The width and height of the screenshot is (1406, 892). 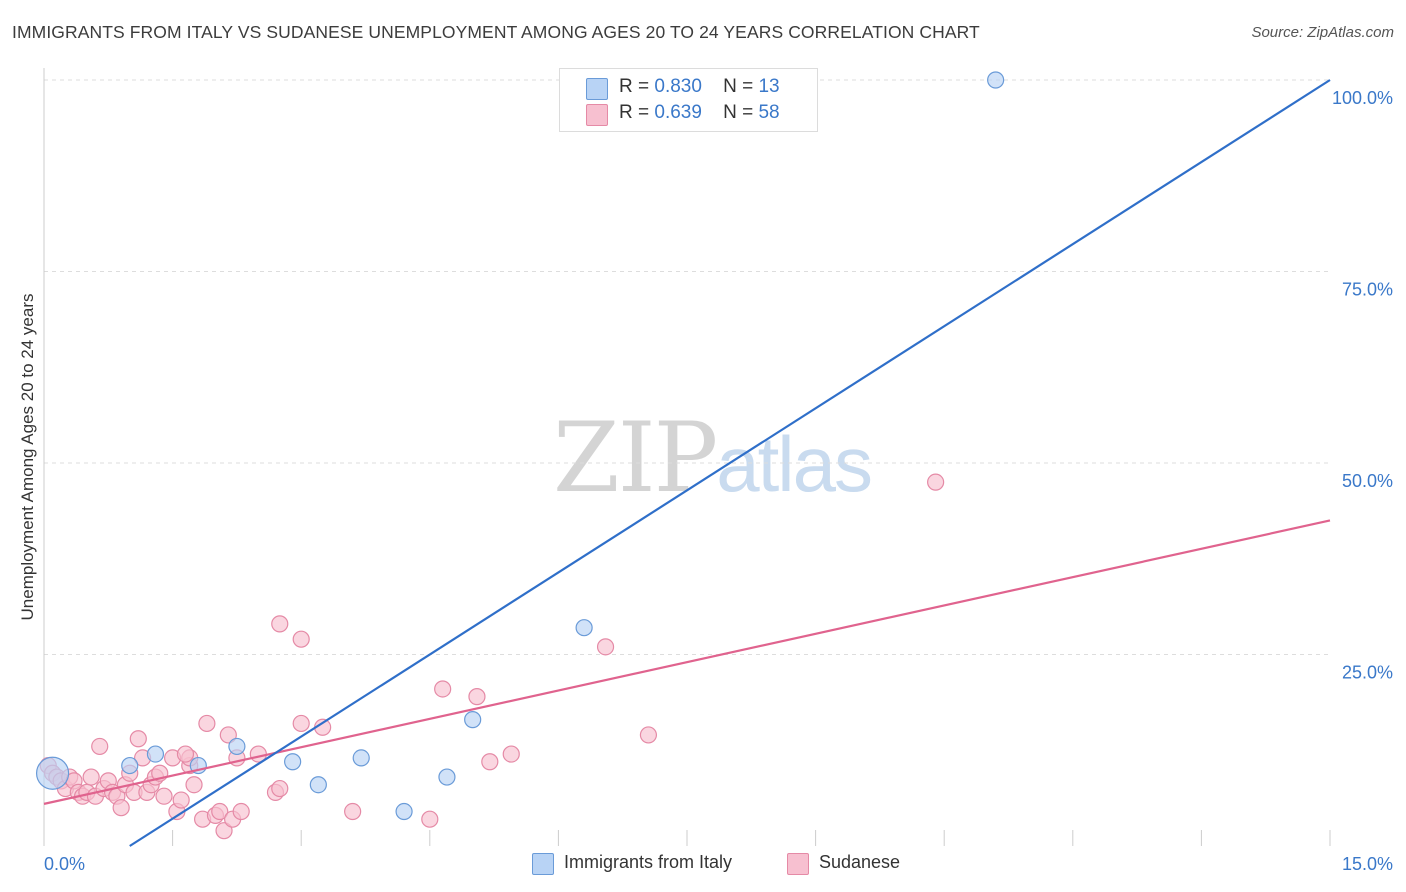 What do you see at coordinates (1367, 864) in the screenshot?
I see `x-tick-label: 15.0%` at bounding box center [1367, 864].